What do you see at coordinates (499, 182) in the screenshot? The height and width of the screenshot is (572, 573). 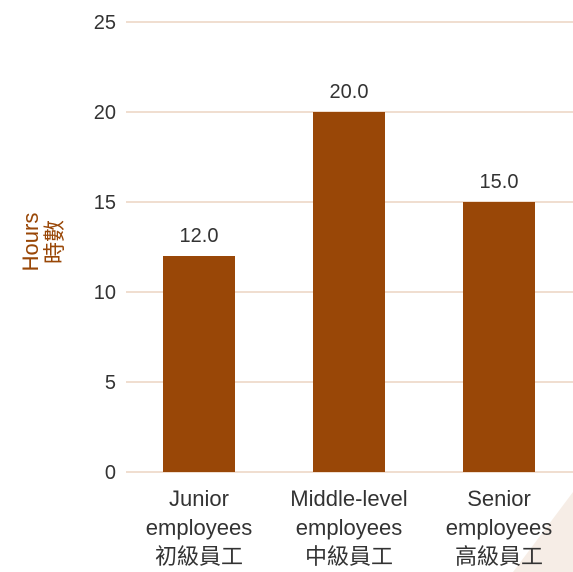 I see `data-label: 15.0` at bounding box center [499, 182].